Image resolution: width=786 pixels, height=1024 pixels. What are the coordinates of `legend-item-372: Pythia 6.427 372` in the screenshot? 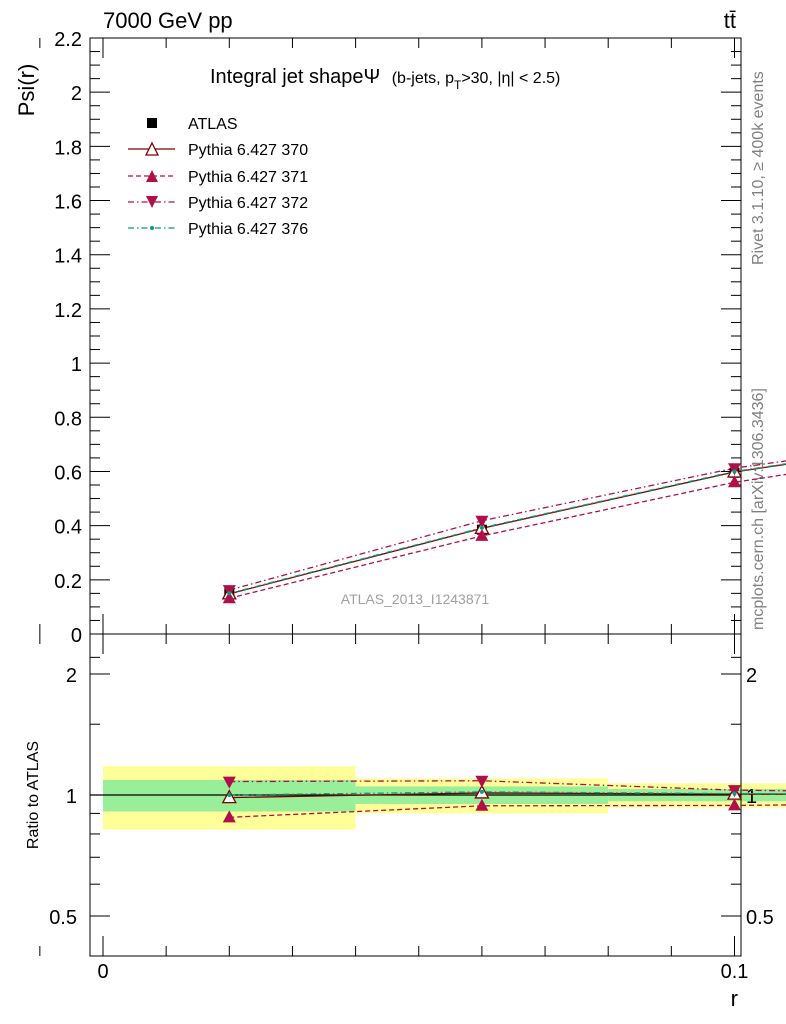 It's located at (218, 203).